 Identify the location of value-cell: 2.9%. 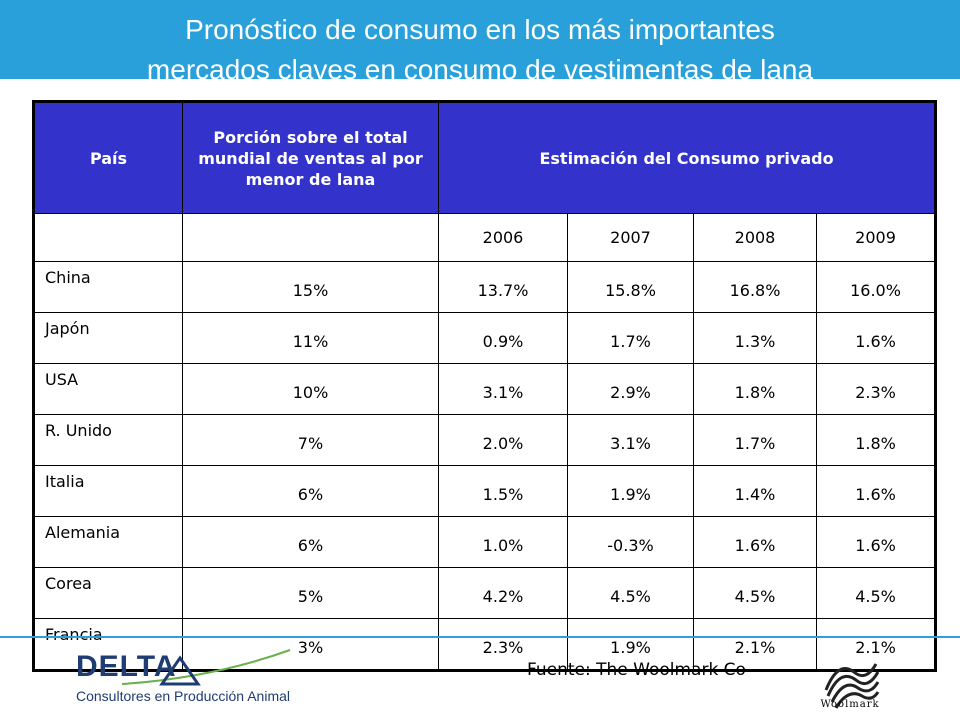
(630, 389).